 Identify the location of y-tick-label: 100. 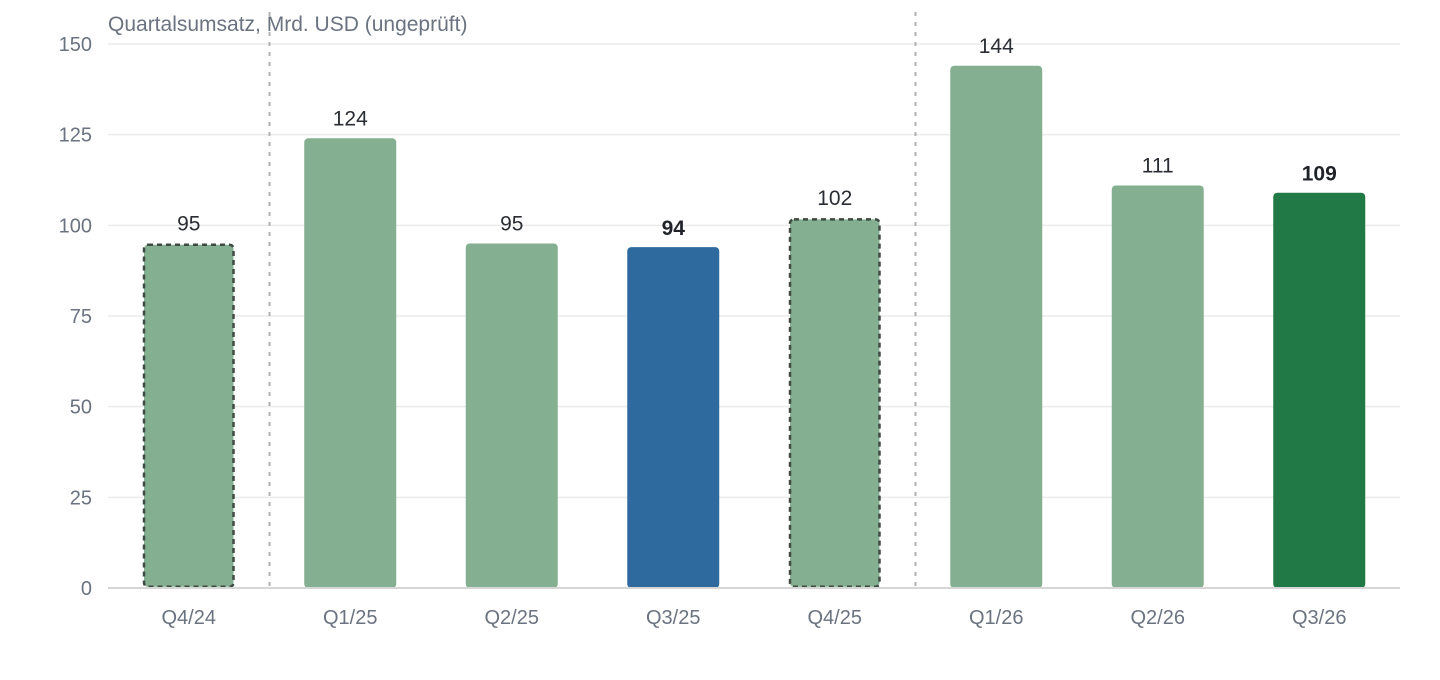
(75, 226).